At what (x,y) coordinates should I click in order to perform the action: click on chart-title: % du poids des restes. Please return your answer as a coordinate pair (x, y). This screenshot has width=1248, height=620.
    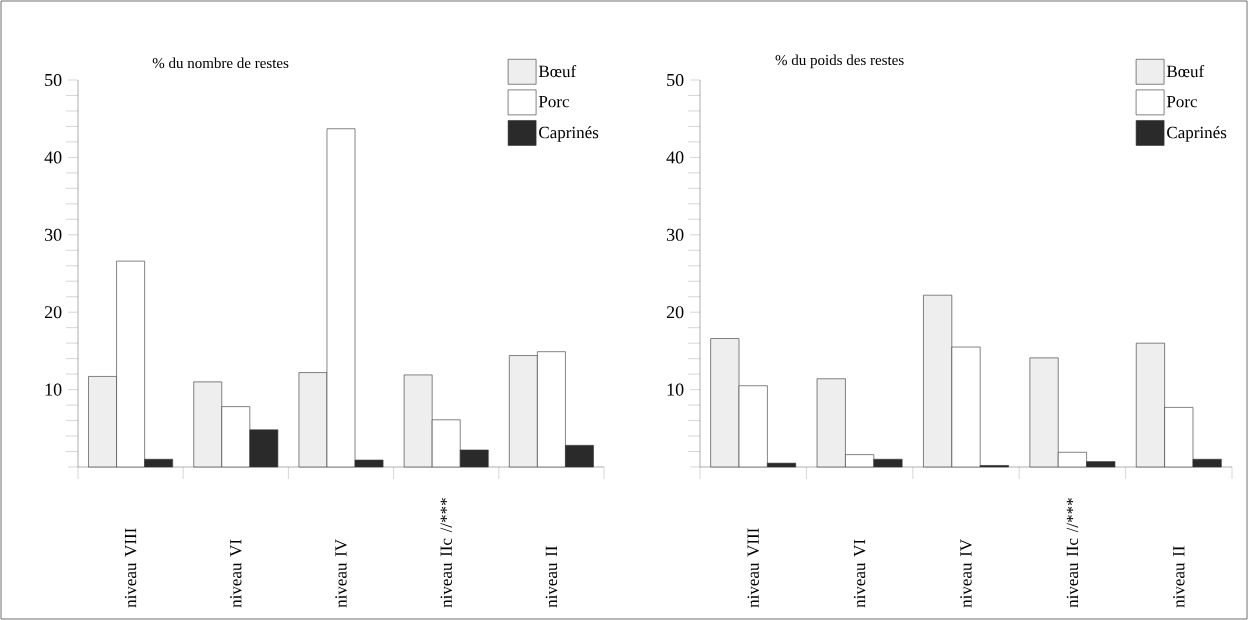
    Looking at the image, I should click on (839, 61).